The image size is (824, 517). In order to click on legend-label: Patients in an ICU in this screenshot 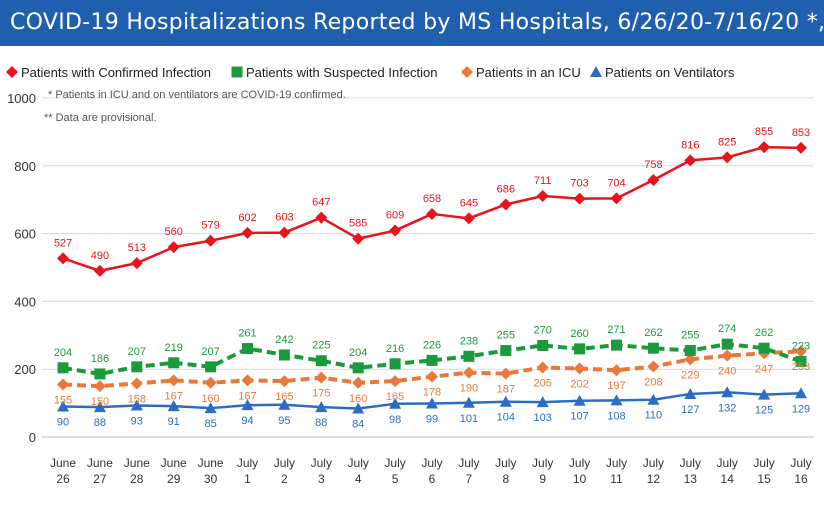, I will do `click(528, 72)`.